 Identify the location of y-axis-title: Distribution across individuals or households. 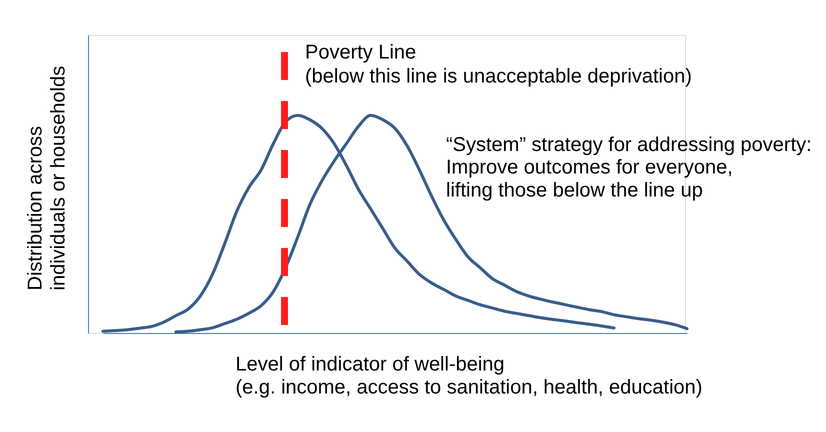
(47, 178).